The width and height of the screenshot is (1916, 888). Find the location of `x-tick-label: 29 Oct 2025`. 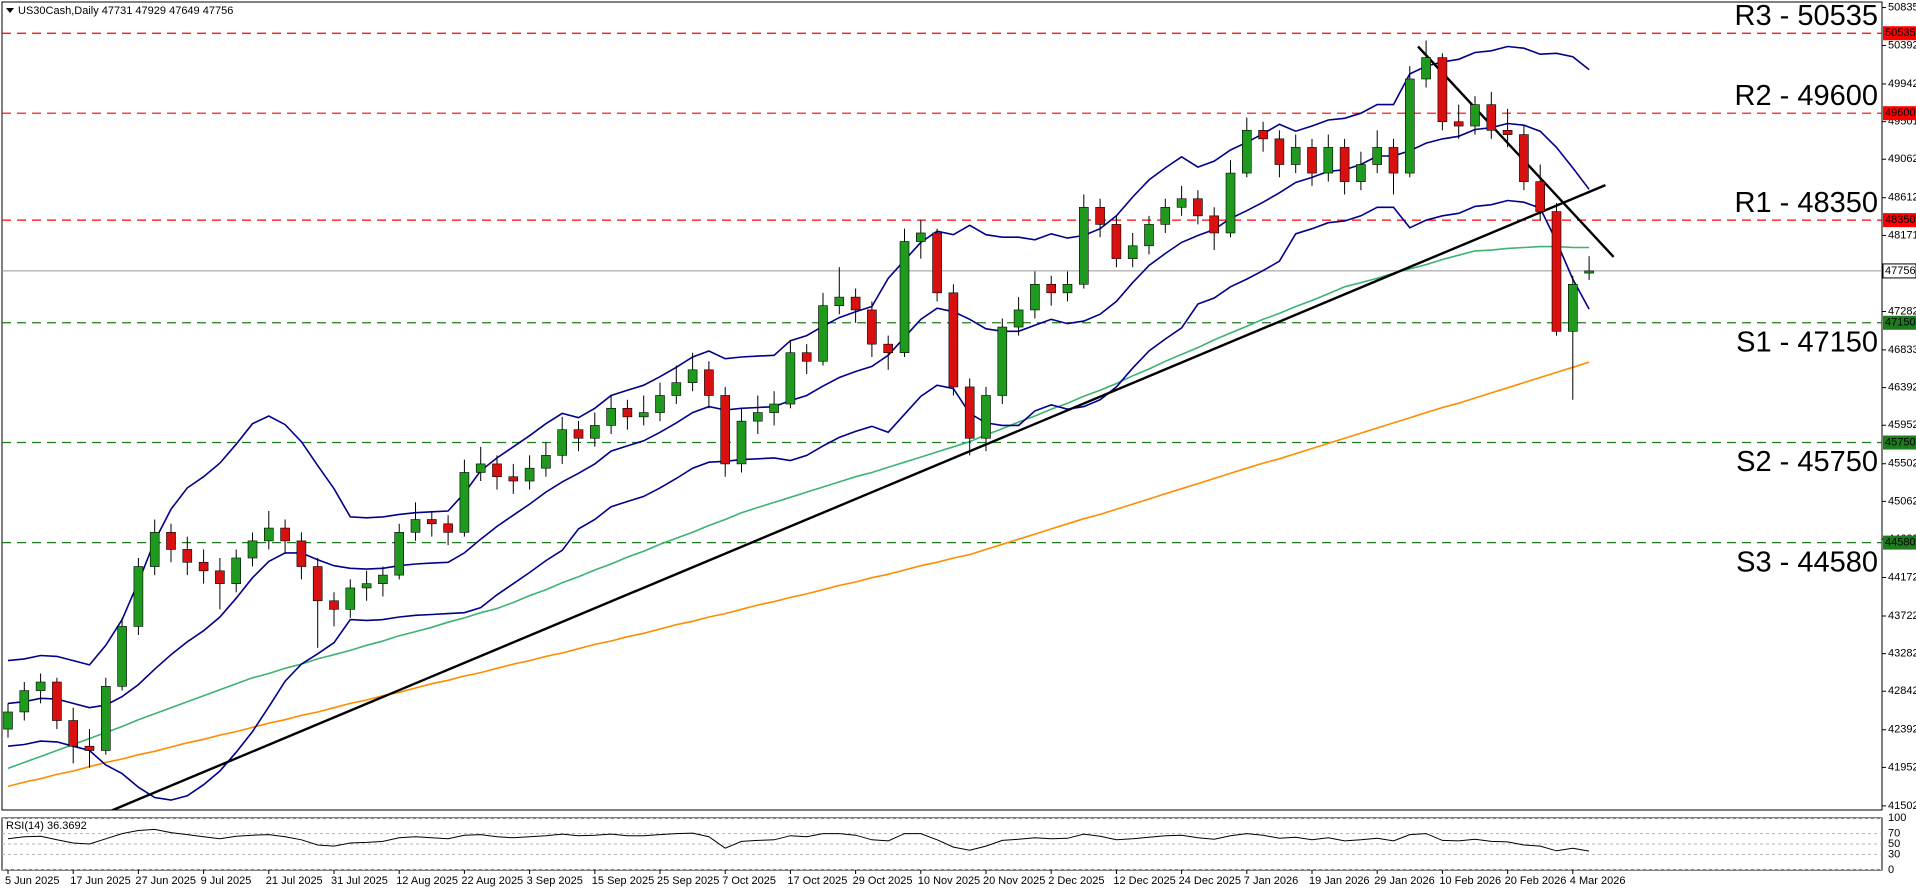

x-tick-label: 29 Oct 2025 is located at coordinates (883, 881).